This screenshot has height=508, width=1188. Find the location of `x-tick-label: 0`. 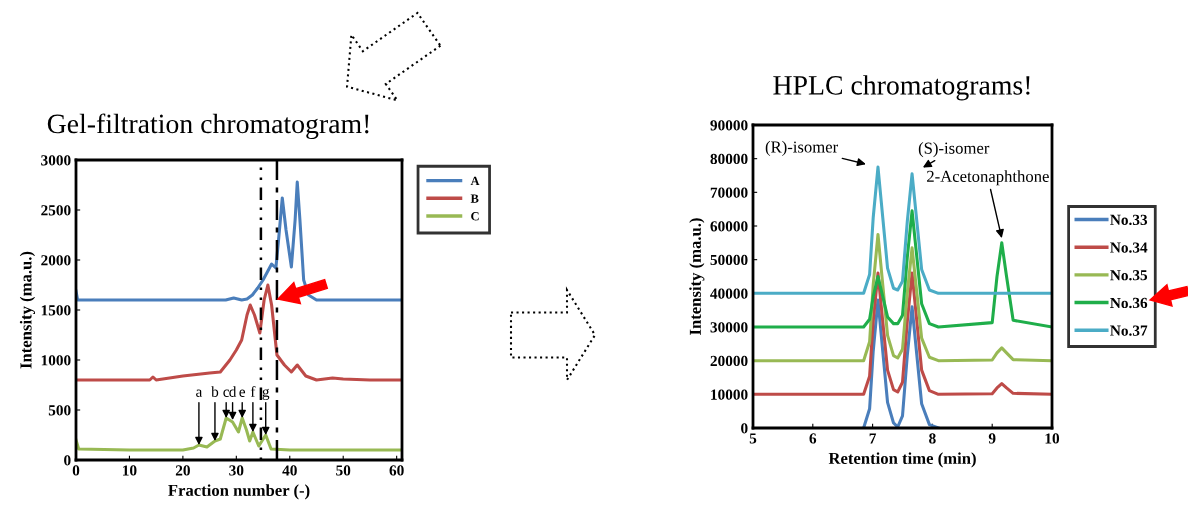

x-tick-label: 0 is located at coordinates (76, 470).